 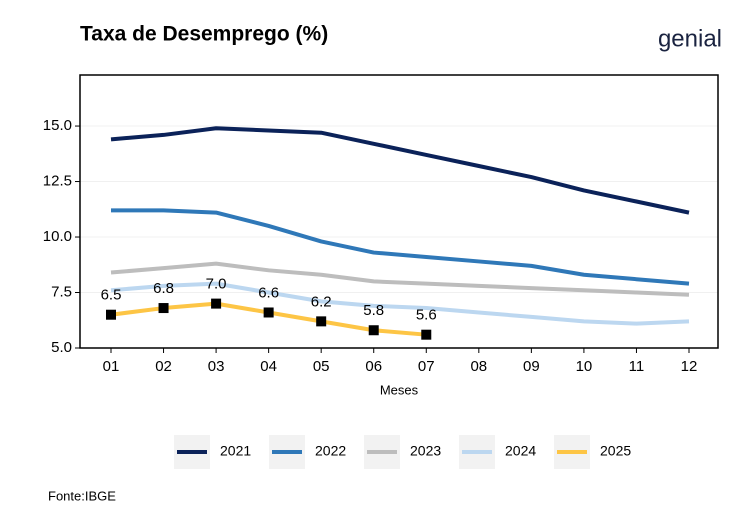 What do you see at coordinates (531, 366) in the screenshot?
I see `x-tick-label: 09` at bounding box center [531, 366].